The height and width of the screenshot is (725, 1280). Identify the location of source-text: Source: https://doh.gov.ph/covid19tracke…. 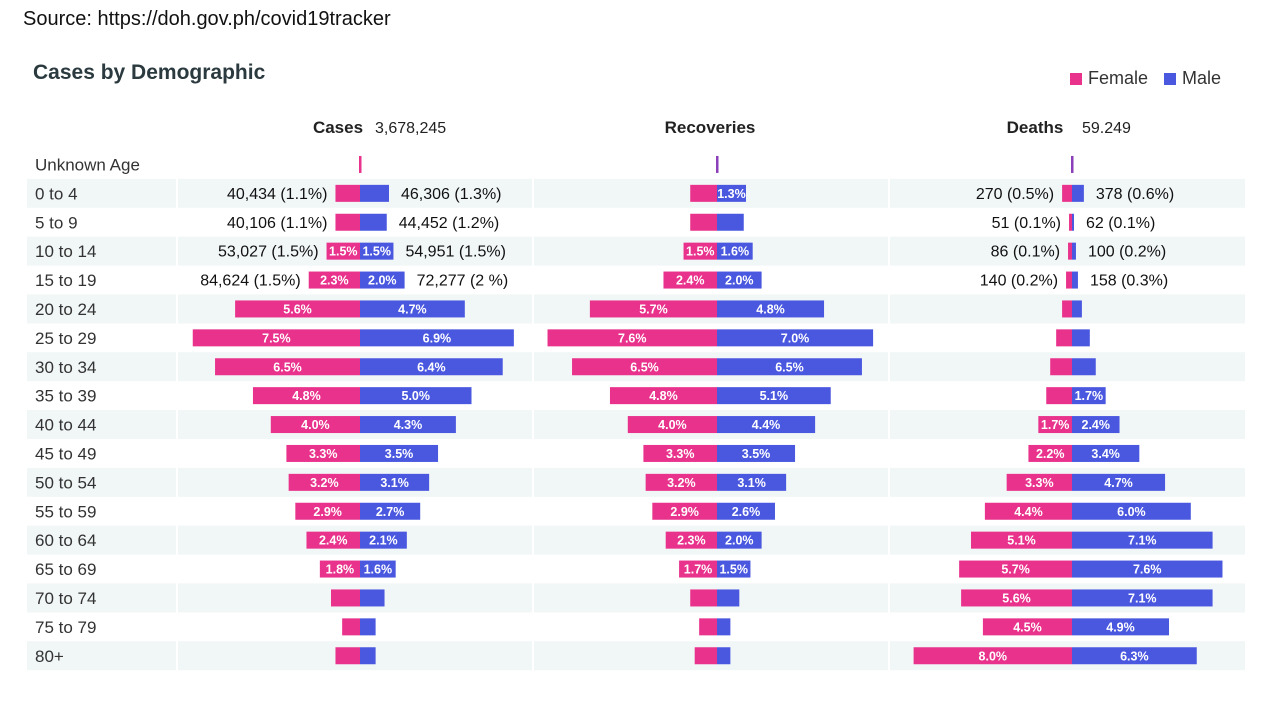
(207, 19).